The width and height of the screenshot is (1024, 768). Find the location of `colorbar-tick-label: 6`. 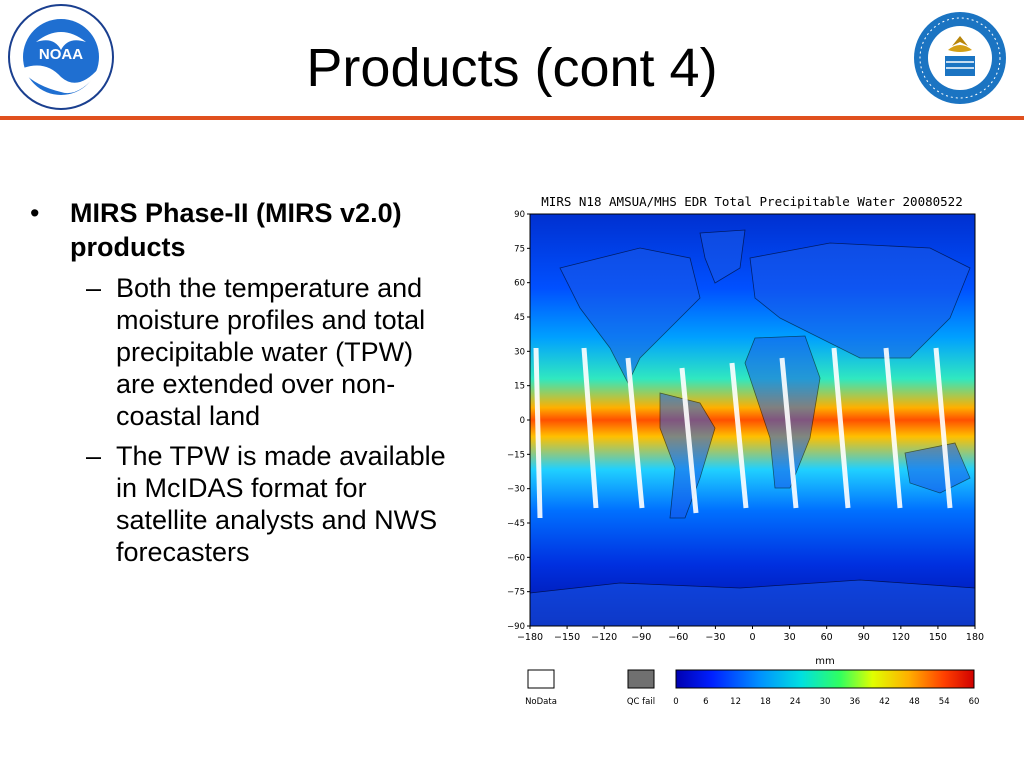

colorbar-tick-label: 6 is located at coordinates (705, 702).